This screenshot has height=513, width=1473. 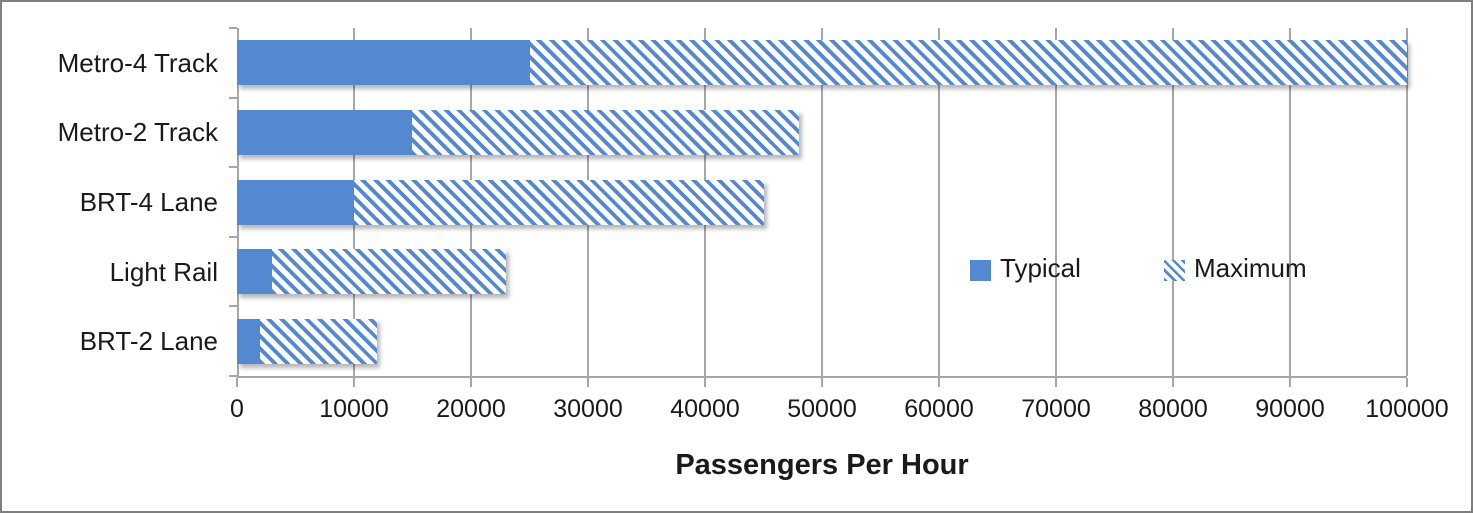 I want to click on x-axis-line, so click(x=822, y=377).